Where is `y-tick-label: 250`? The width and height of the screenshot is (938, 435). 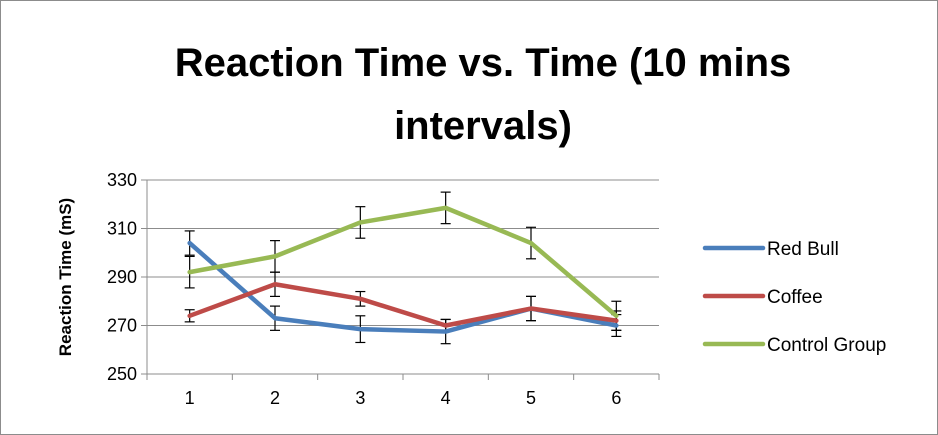
y-tick-label: 250 is located at coordinates (122, 374).